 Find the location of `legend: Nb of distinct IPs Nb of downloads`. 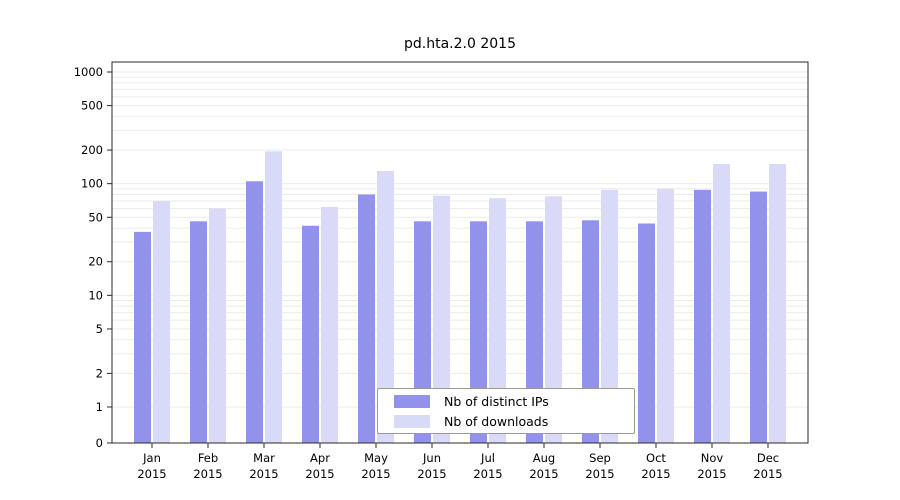

legend: Nb of distinct IPs Nb of downloads is located at coordinates (506, 411).